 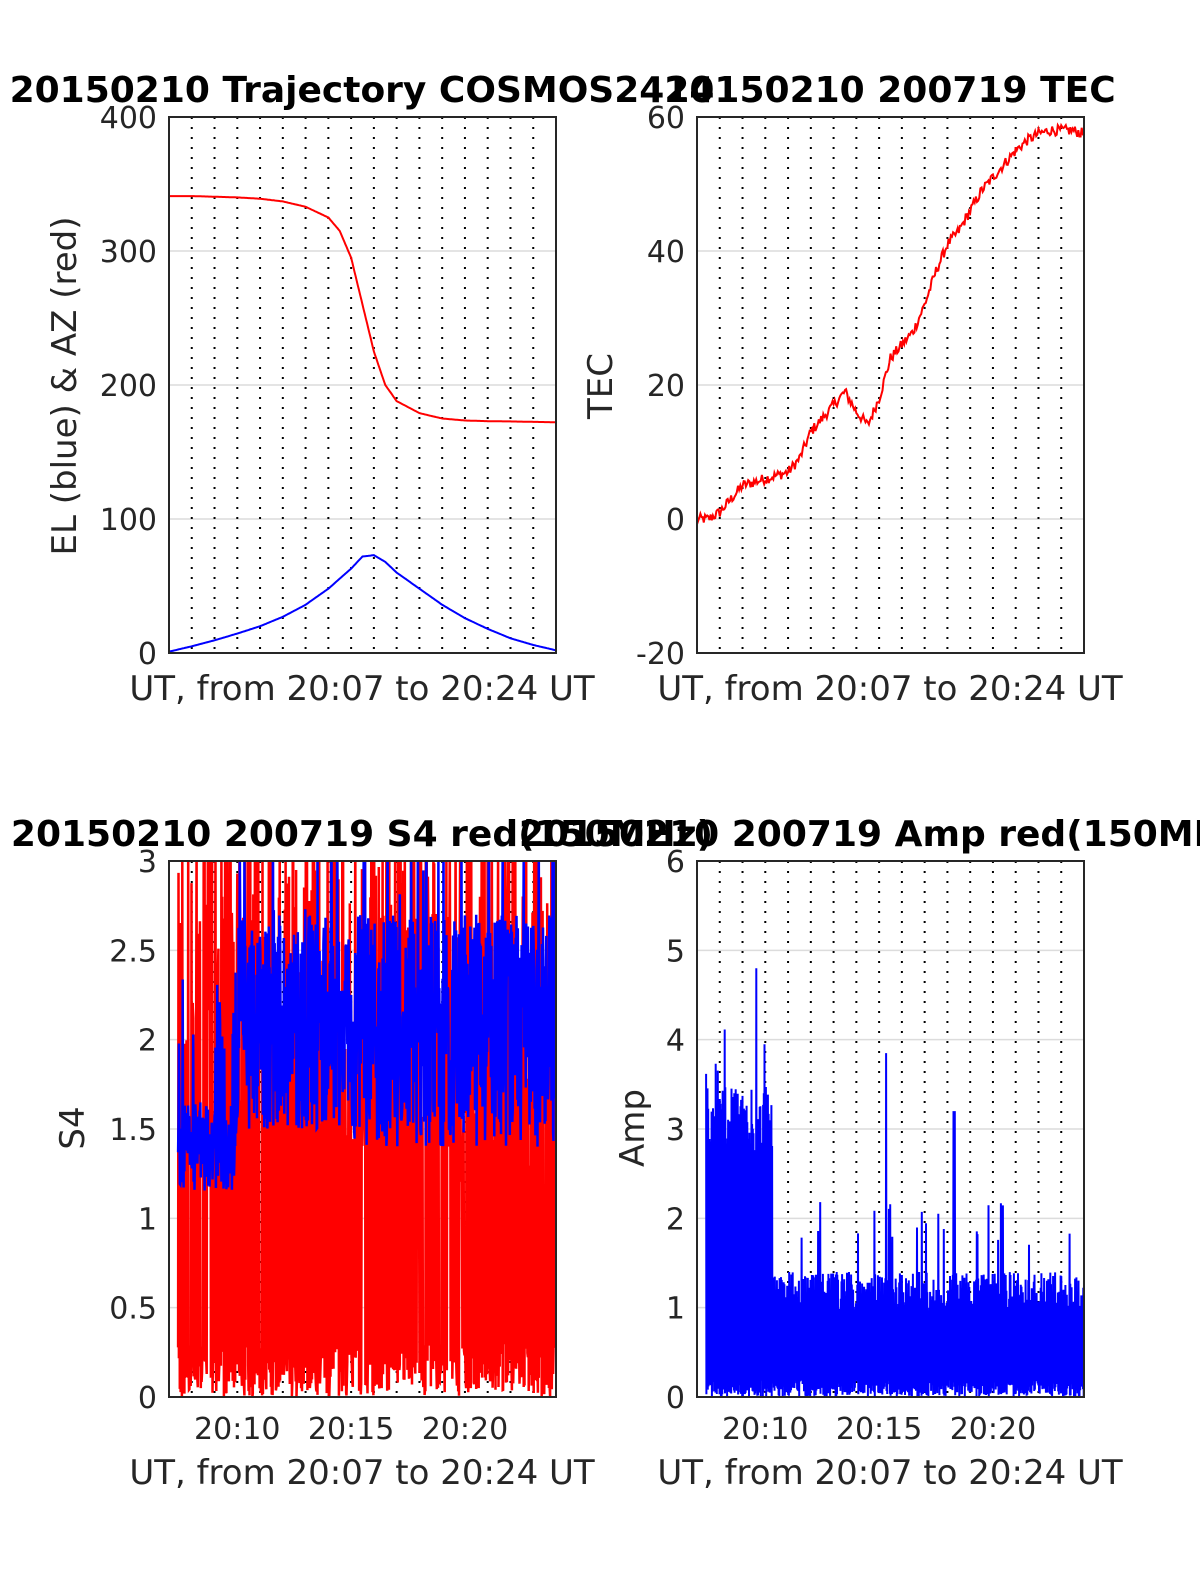 What do you see at coordinates (660, 654) in the screenshot?
I see `y-tick-label: -20` at bounding box center [660, 654].